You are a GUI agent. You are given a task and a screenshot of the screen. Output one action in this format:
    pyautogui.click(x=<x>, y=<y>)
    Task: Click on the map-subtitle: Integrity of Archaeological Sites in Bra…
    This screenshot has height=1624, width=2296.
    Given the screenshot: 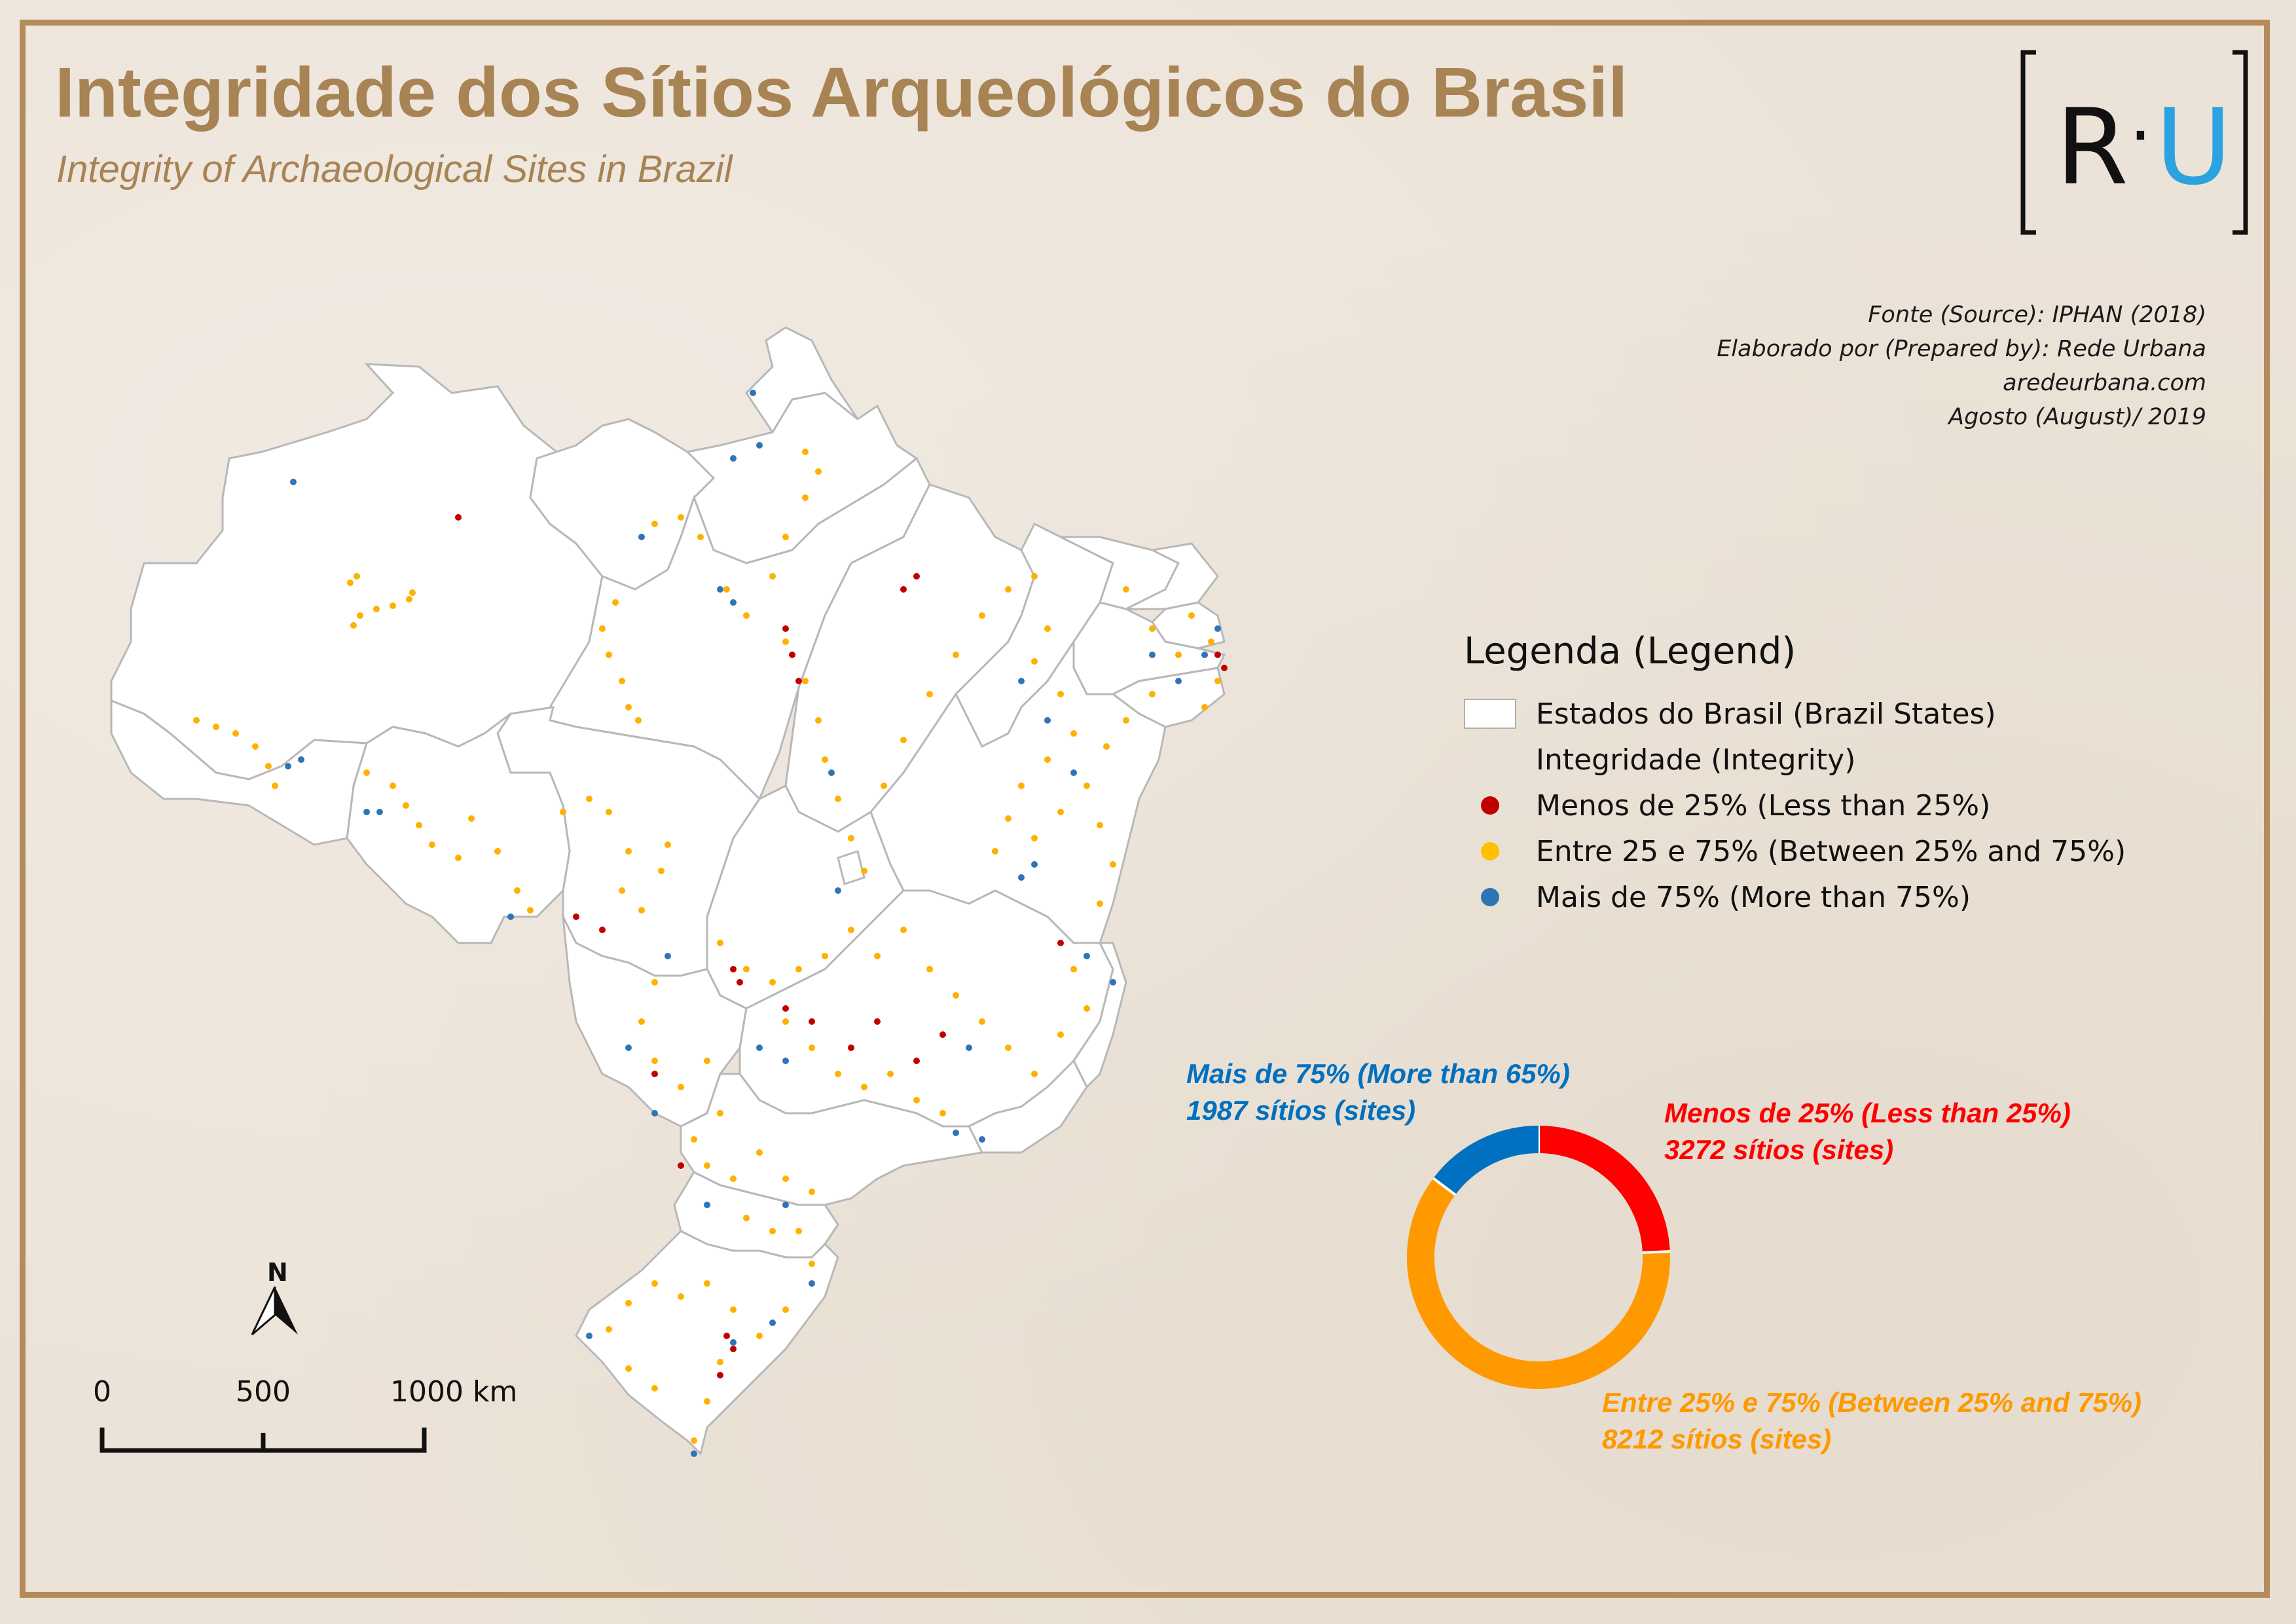 What is the action you would take?
    pyautogui.click(x=394, y=169)
    